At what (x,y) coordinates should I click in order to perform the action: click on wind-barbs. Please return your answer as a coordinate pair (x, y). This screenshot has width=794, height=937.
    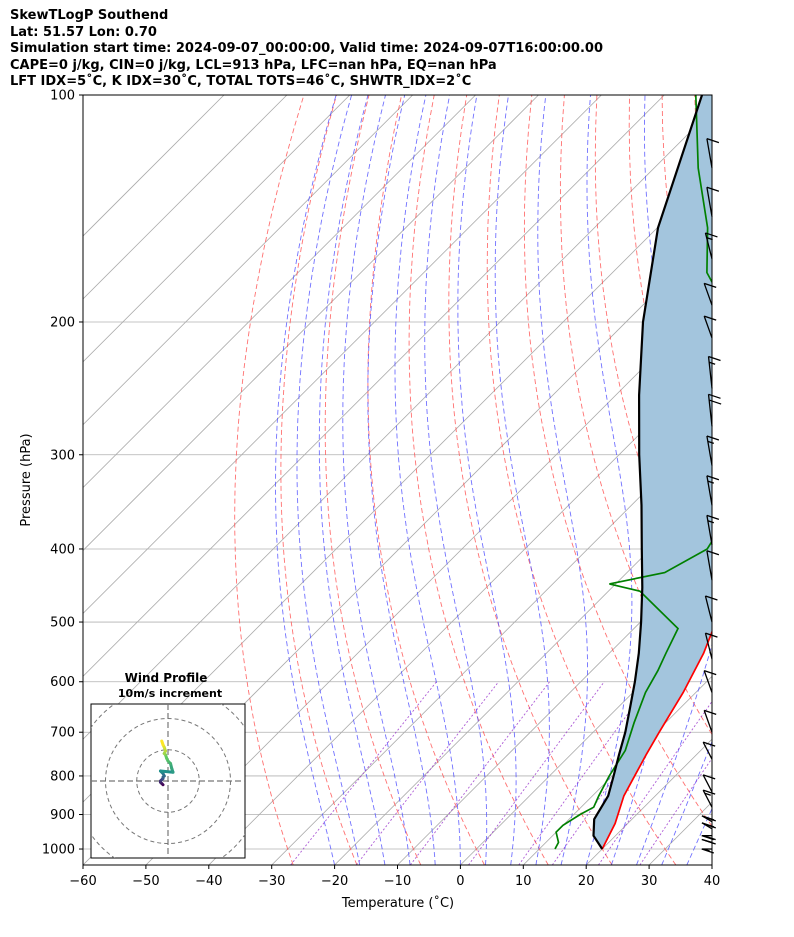
    Looking at the image, I should click on (711, 496).